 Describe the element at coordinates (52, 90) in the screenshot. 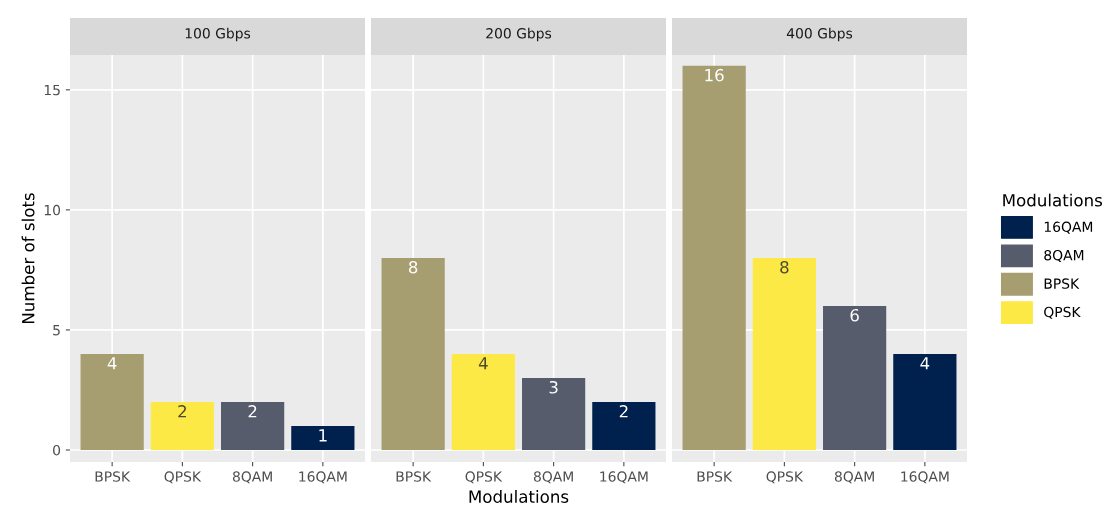

I see `y-tick-label: 15` at that location.